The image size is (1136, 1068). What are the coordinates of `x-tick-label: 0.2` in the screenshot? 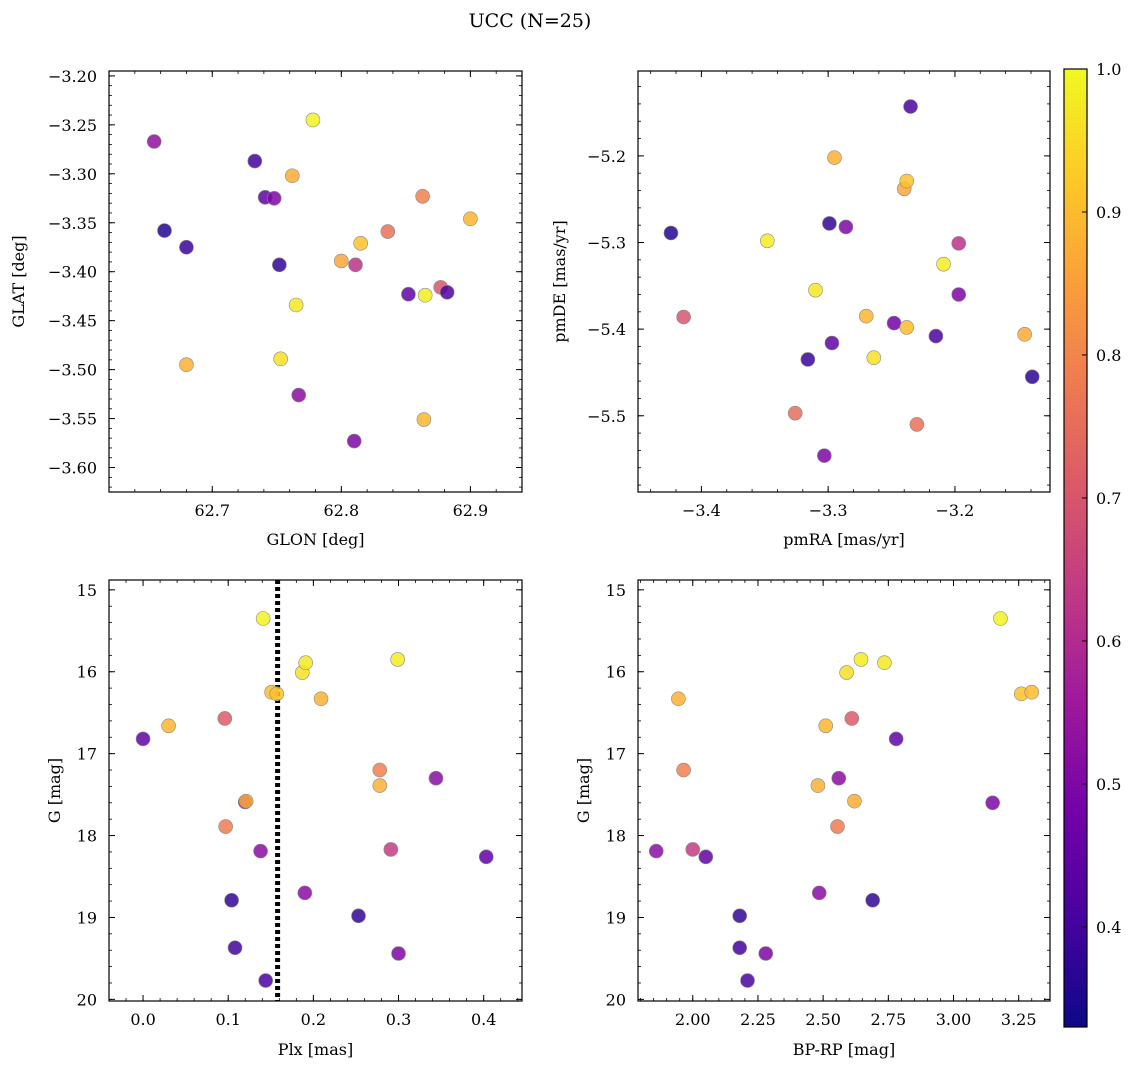 It's located at (313, 1019).